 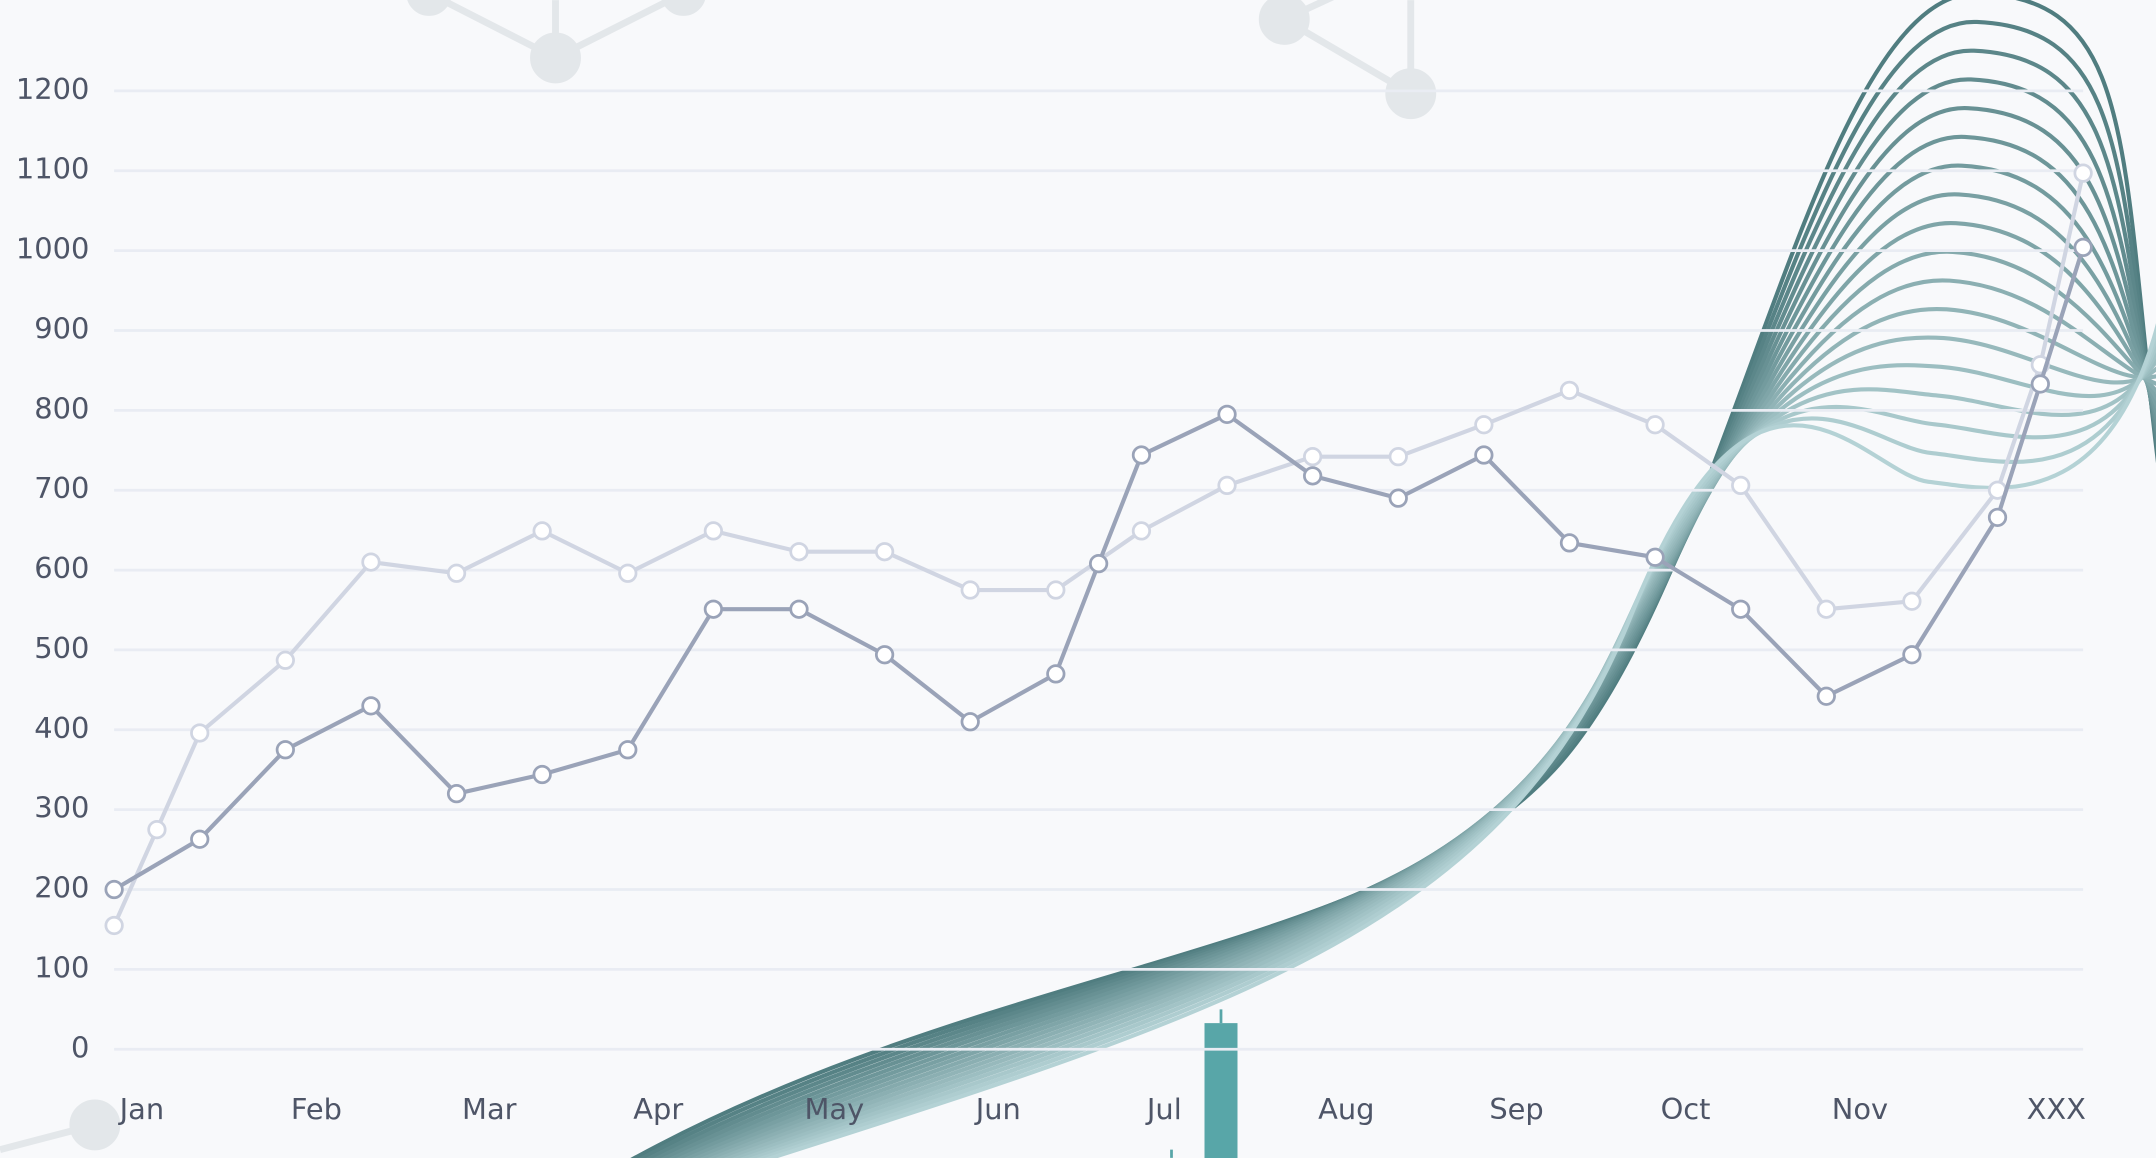 What do you see at coordinates (52, 249) in the screenshot?
I see `y-tick-label: 1000` at bounding box center [52, 249].